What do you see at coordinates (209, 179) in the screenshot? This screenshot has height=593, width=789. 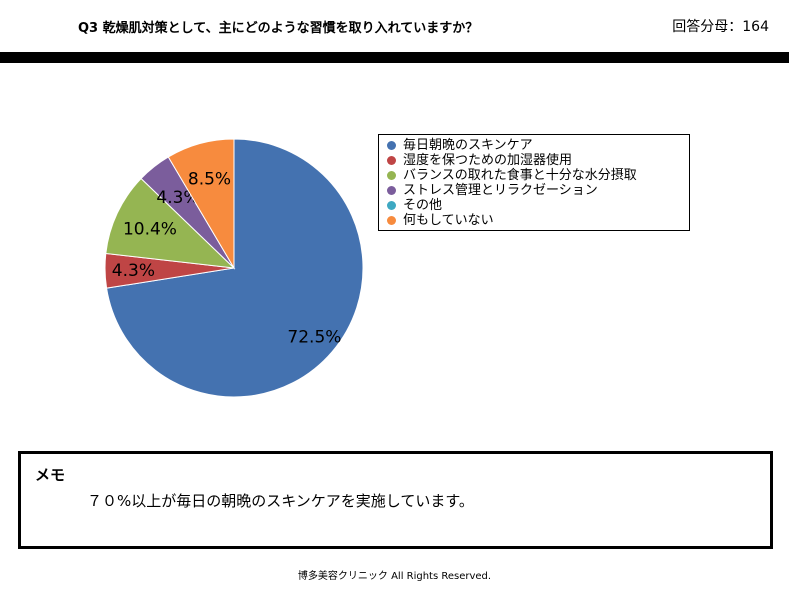 I see `pie-data-label: 8.5%` at bounding box center [209, 179].